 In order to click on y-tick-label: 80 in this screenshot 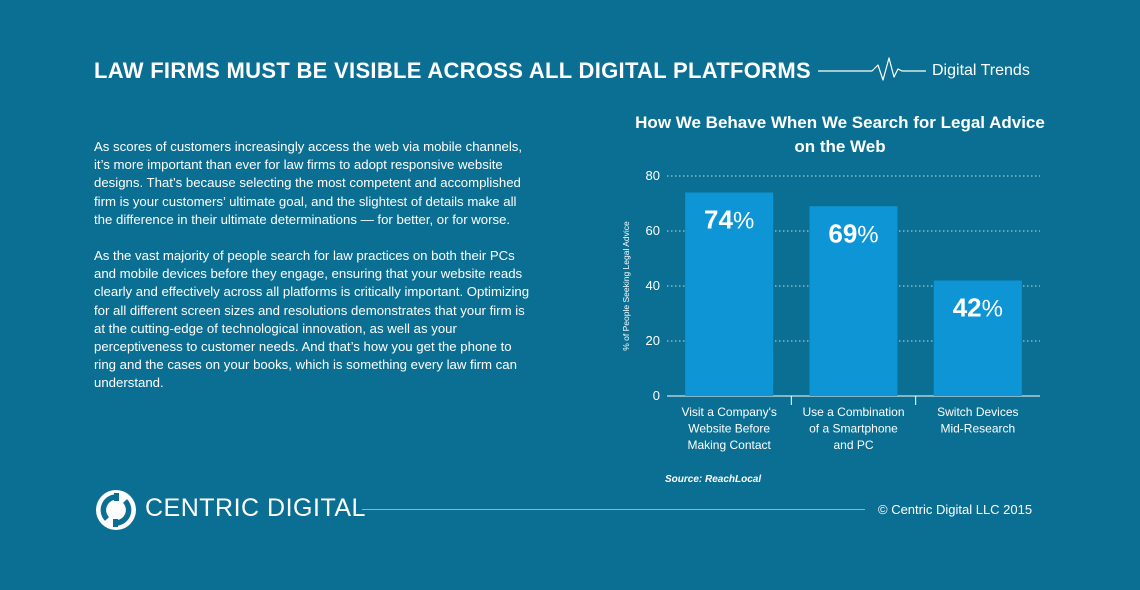, I will do `click(653, 175)`.